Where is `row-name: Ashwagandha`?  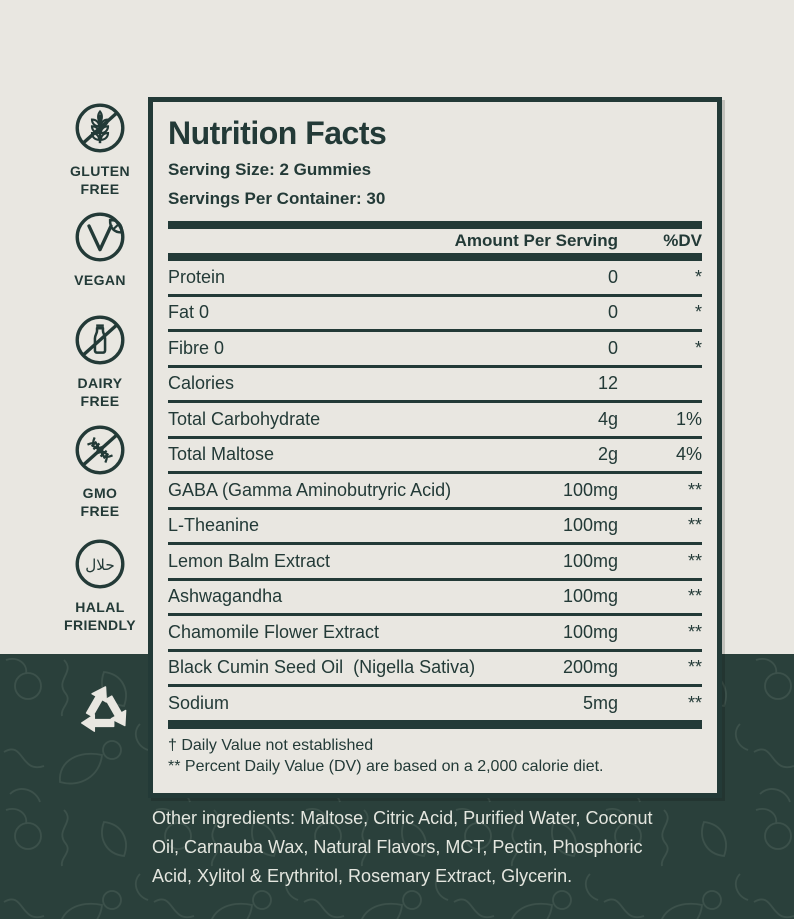
row-name: Ashwagandha is located at coordinates (225, 596).